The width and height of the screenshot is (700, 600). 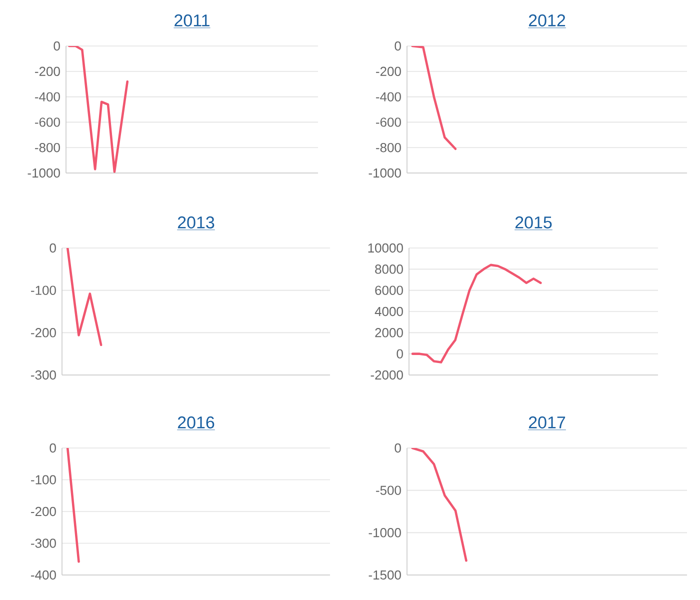 I want to click on chart-title: 2012, so click(x=547, y=20).